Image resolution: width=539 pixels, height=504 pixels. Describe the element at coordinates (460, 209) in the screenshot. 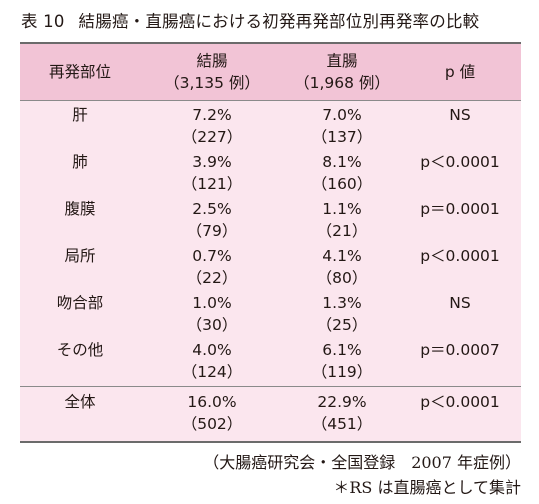

I see `p-value: p＝0.0001` at that location.